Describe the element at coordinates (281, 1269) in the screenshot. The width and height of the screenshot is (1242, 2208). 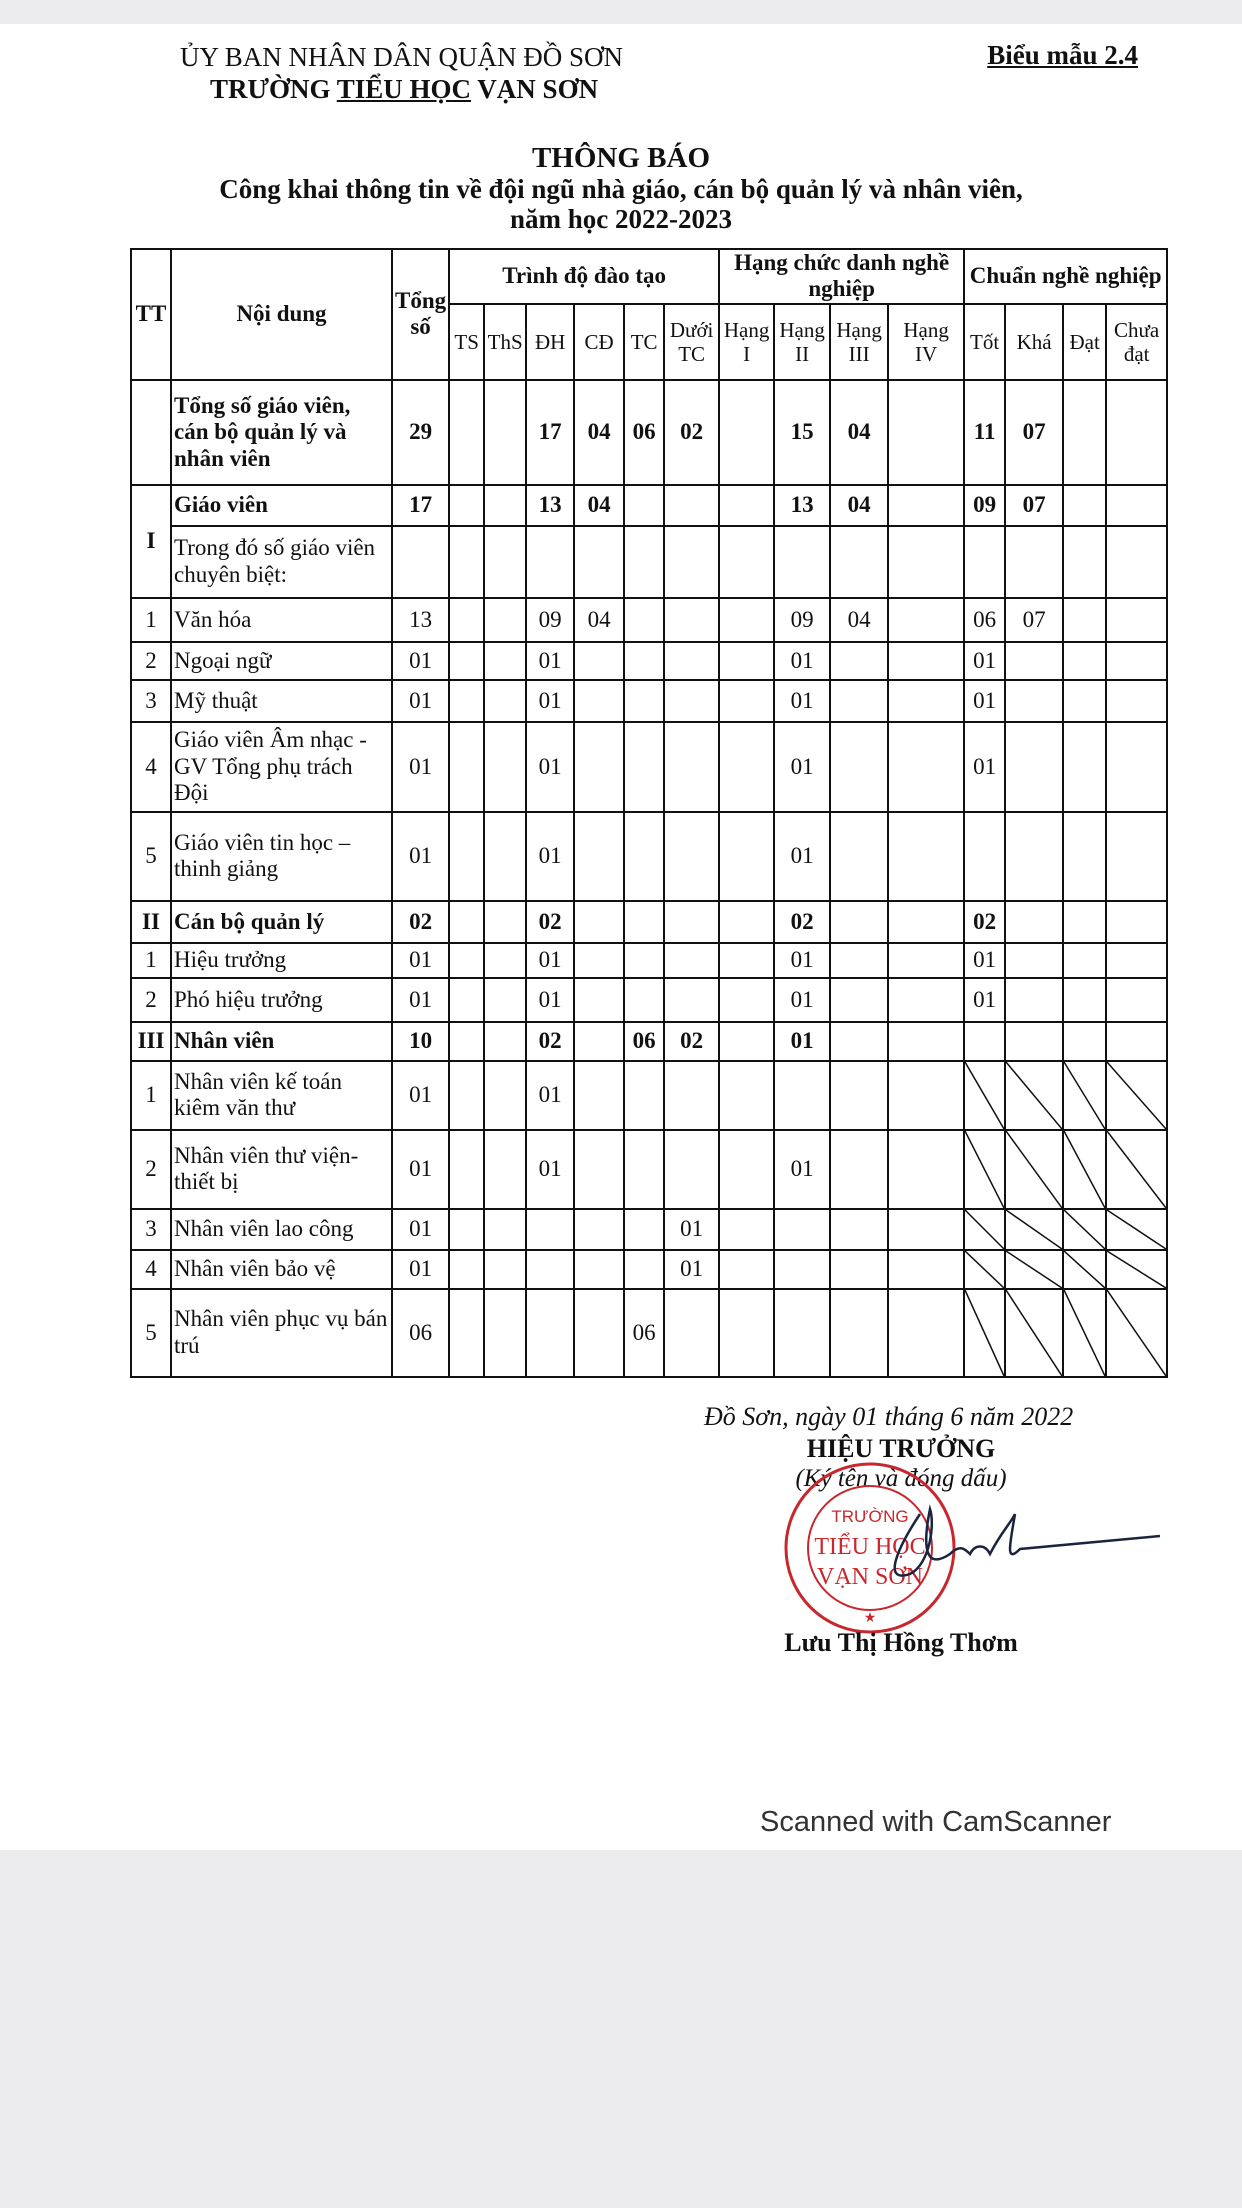
I see `row-content: Nhân viên bảo vệ` at that location.